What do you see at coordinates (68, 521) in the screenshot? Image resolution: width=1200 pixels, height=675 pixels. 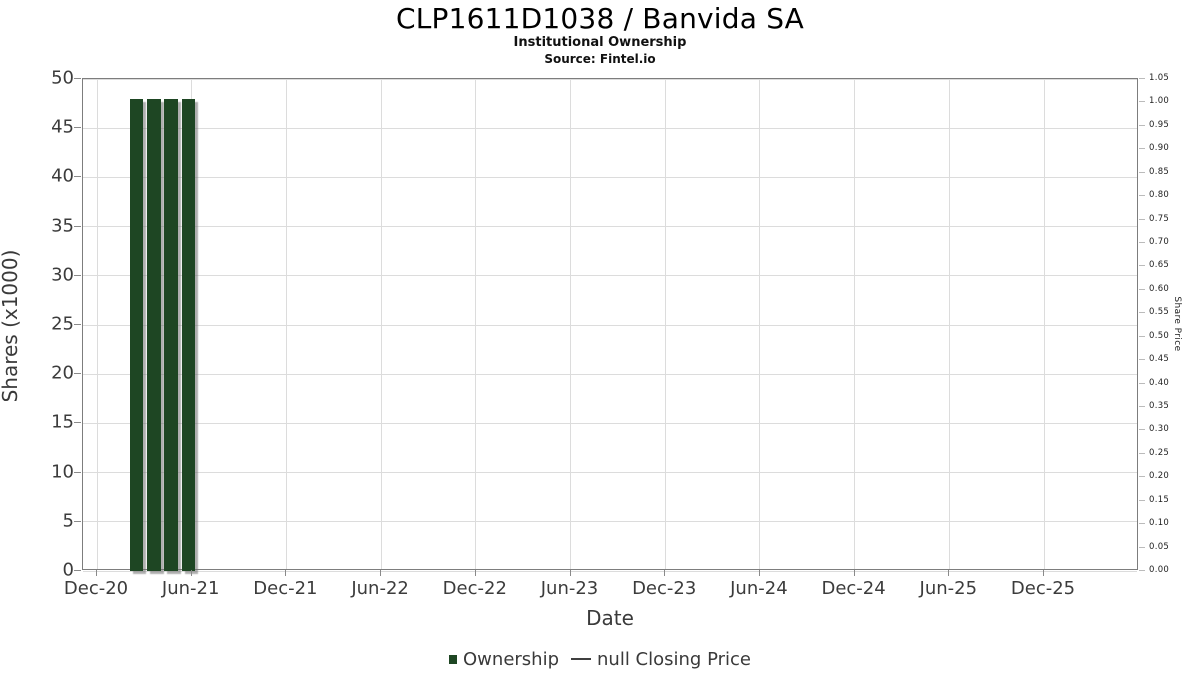 I see `y-left-tick-label: 5` at bounding box center [68, 521].